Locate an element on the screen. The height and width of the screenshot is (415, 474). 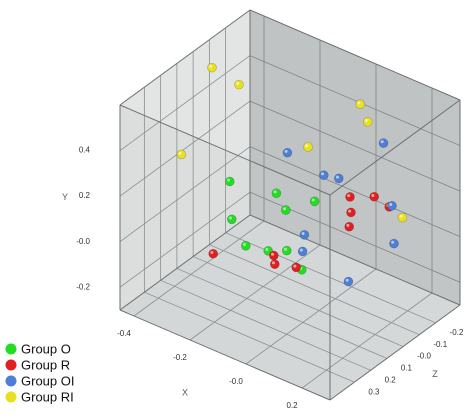
z-tick-label: 0.3 is located at coordinates (374, 391).